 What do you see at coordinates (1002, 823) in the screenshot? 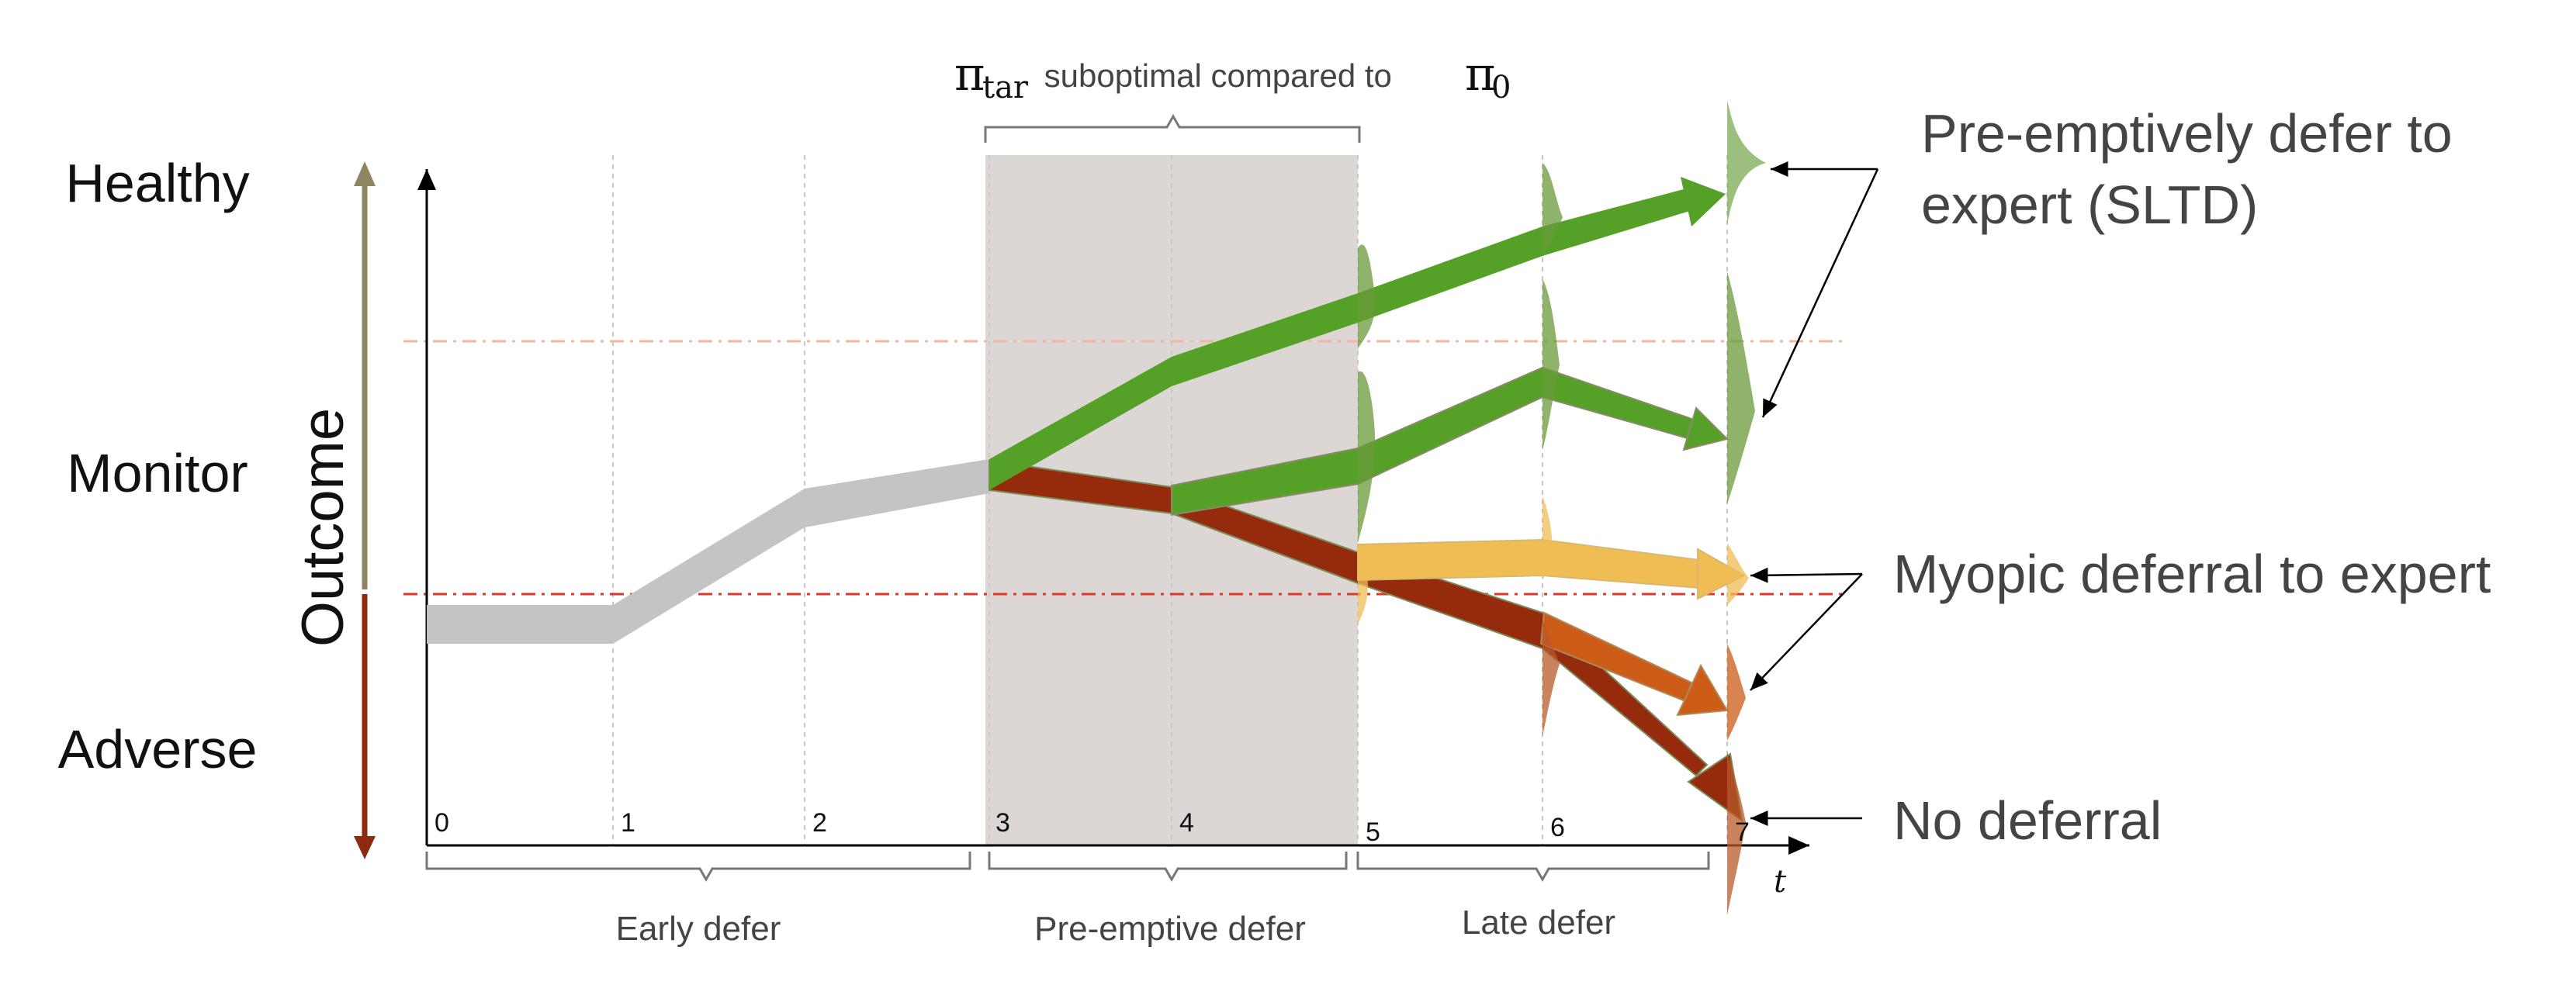
I see `tick-3: 3` at bounding box center [1002, 823].